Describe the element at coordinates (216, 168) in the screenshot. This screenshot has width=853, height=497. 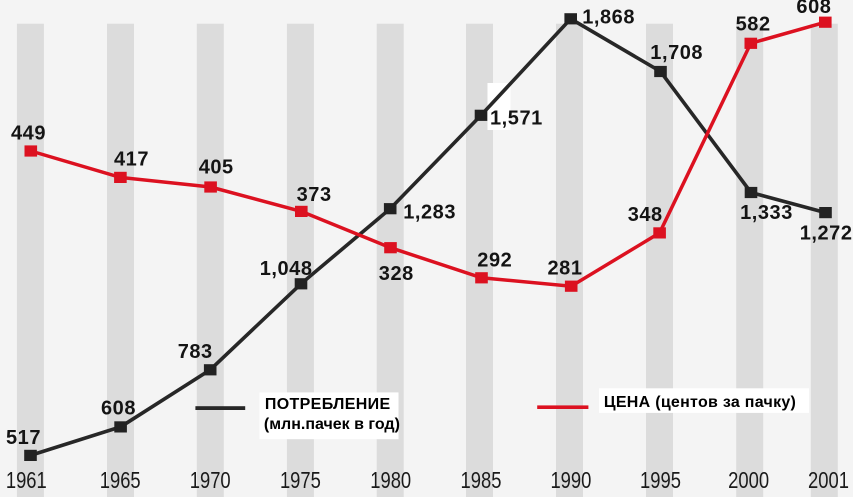
I see `svg-text: 405` at that location.